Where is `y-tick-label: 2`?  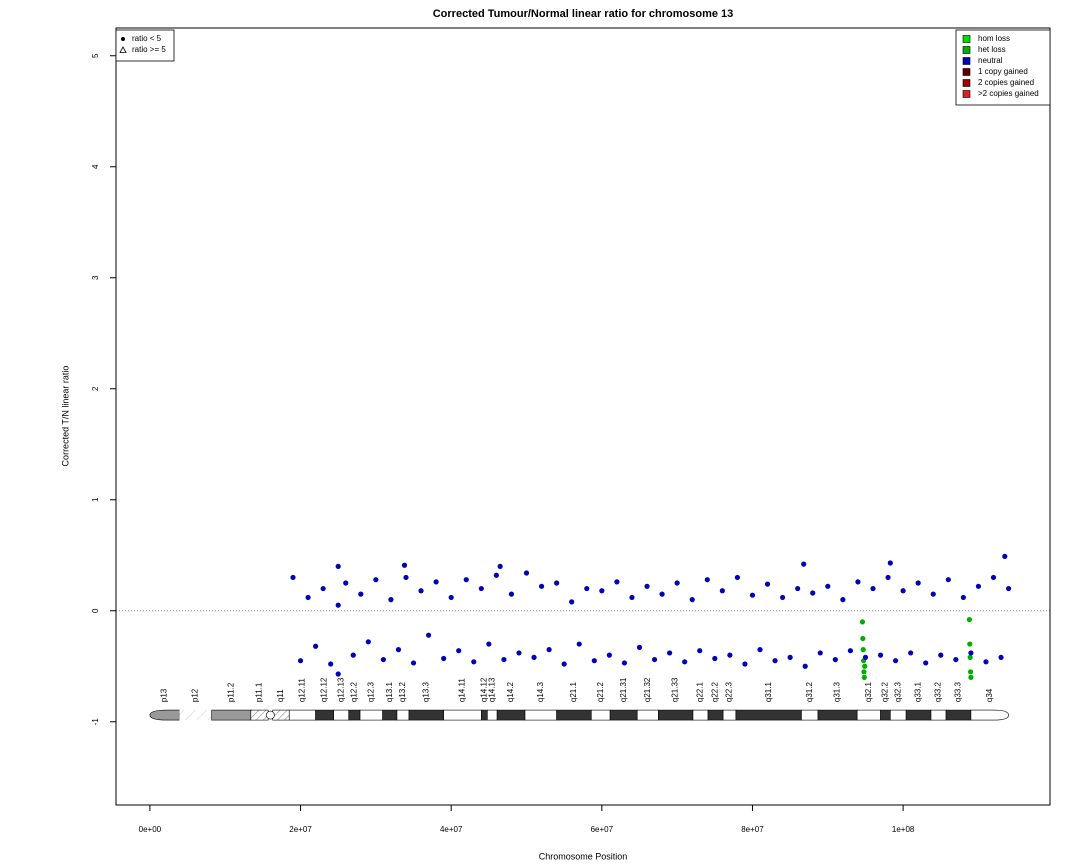 y-tick-label: 2 is located at coordinates (95, 388).